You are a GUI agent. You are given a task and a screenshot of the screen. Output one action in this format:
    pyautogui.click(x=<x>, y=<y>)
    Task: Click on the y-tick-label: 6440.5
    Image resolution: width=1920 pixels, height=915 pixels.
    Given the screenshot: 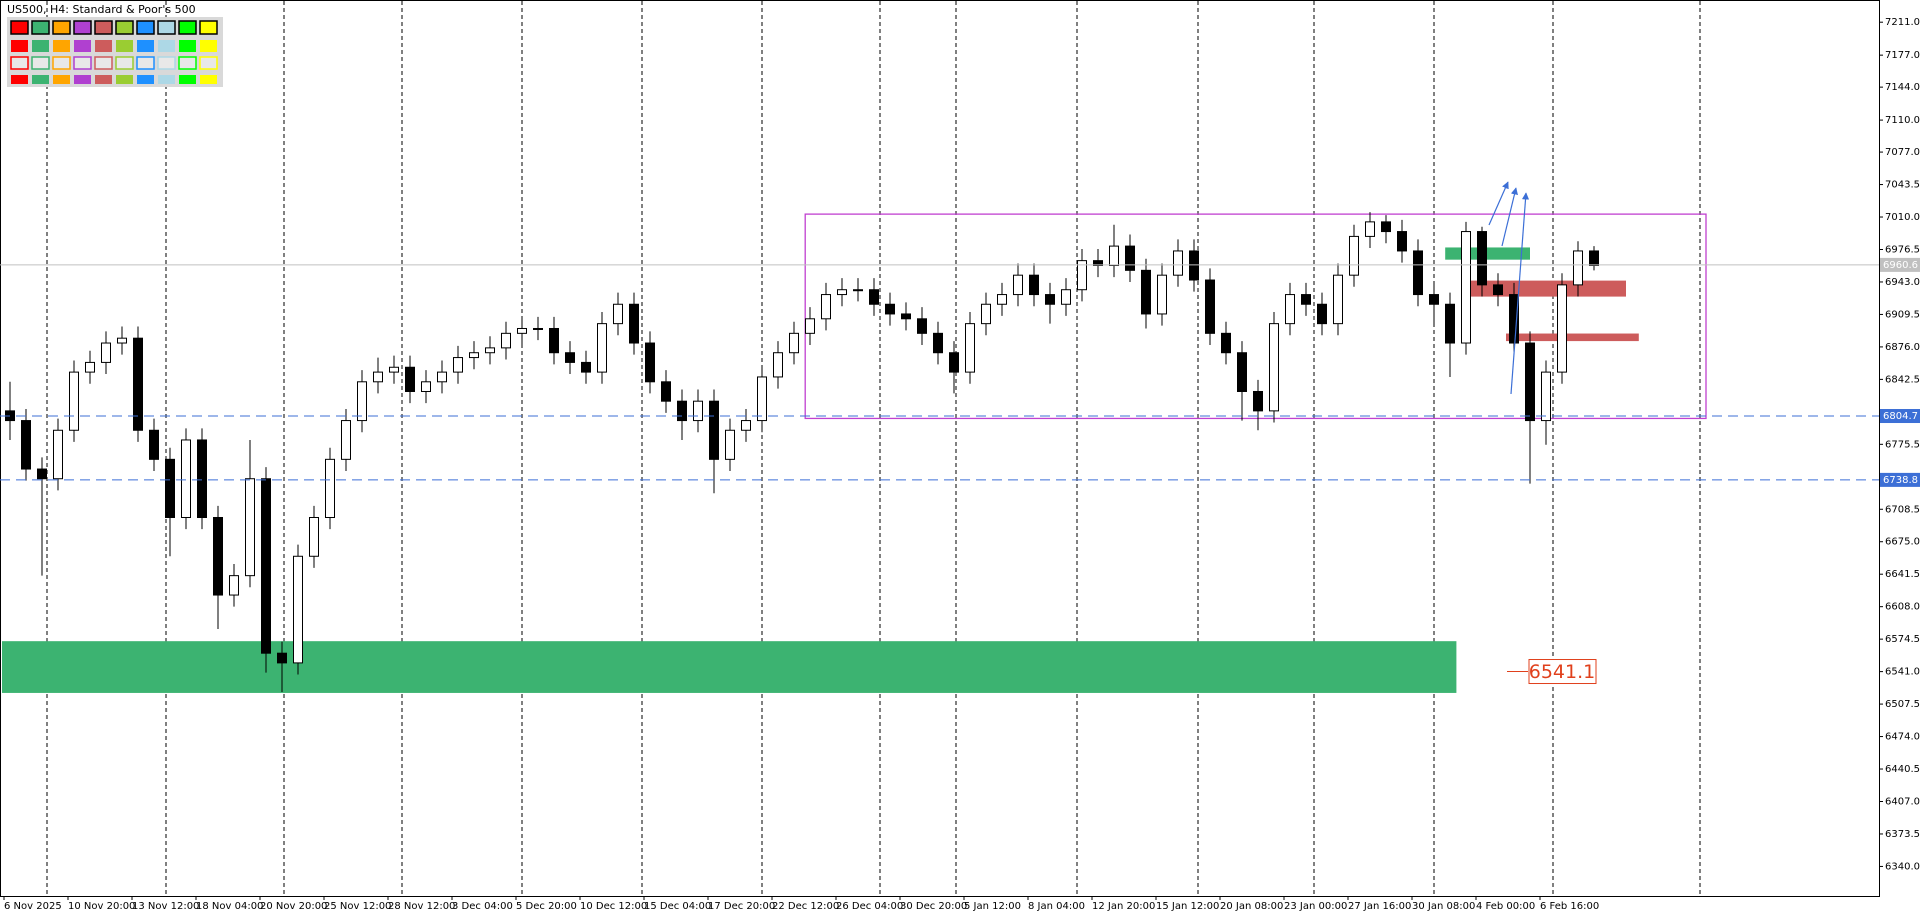 What is the action you would take?
    pyautogui.click(x=1902, y=769)
    